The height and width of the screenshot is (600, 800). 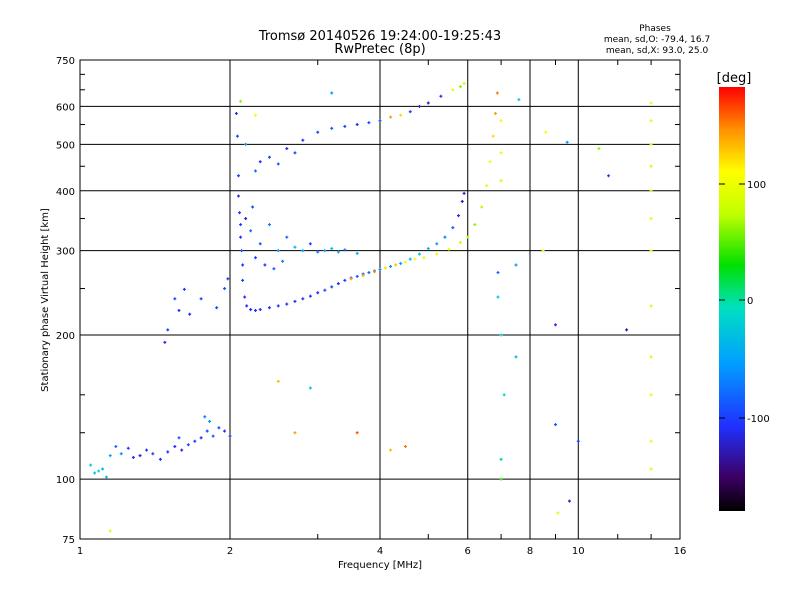 I want to click on y-tick-label: 300, so click(x=65, y=252).